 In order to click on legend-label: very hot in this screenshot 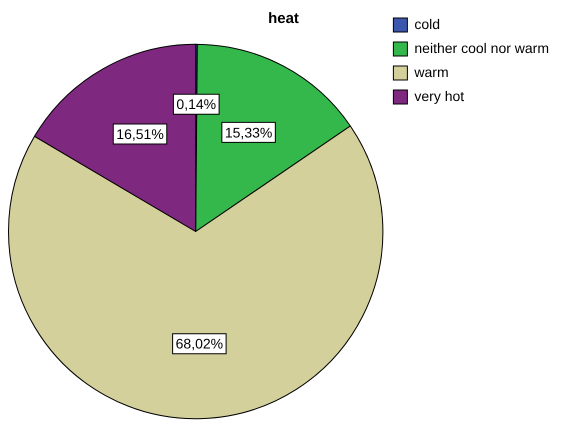, I will do `click(439, 96)`.